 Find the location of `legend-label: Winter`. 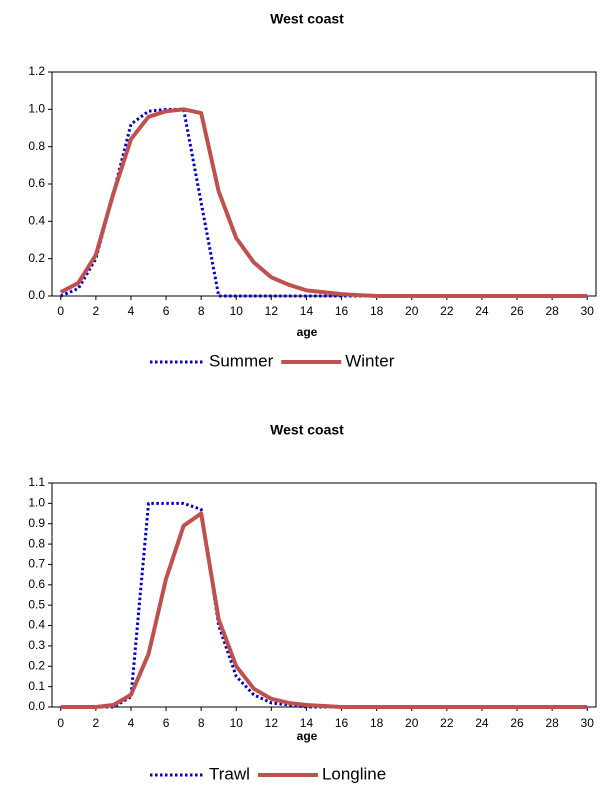

legend-label: Winter is located at coordinates (369, 360).